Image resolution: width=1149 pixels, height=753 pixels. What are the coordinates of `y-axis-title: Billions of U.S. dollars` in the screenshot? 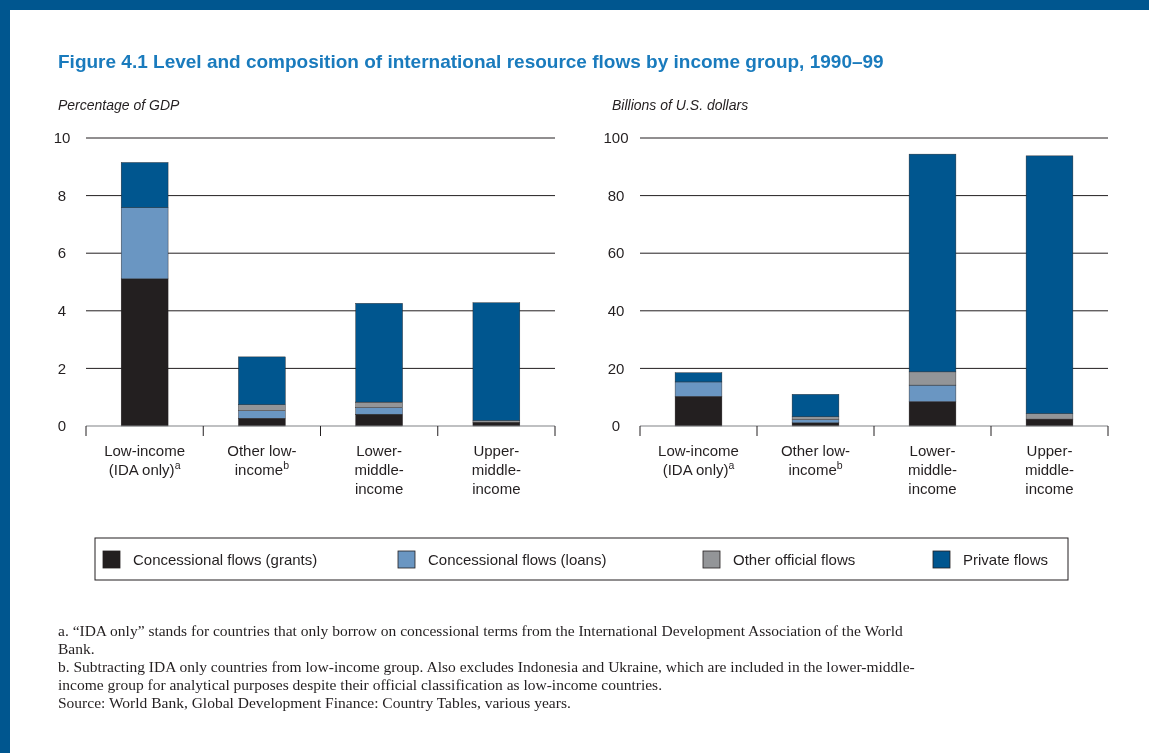 It's located at (680, 105).